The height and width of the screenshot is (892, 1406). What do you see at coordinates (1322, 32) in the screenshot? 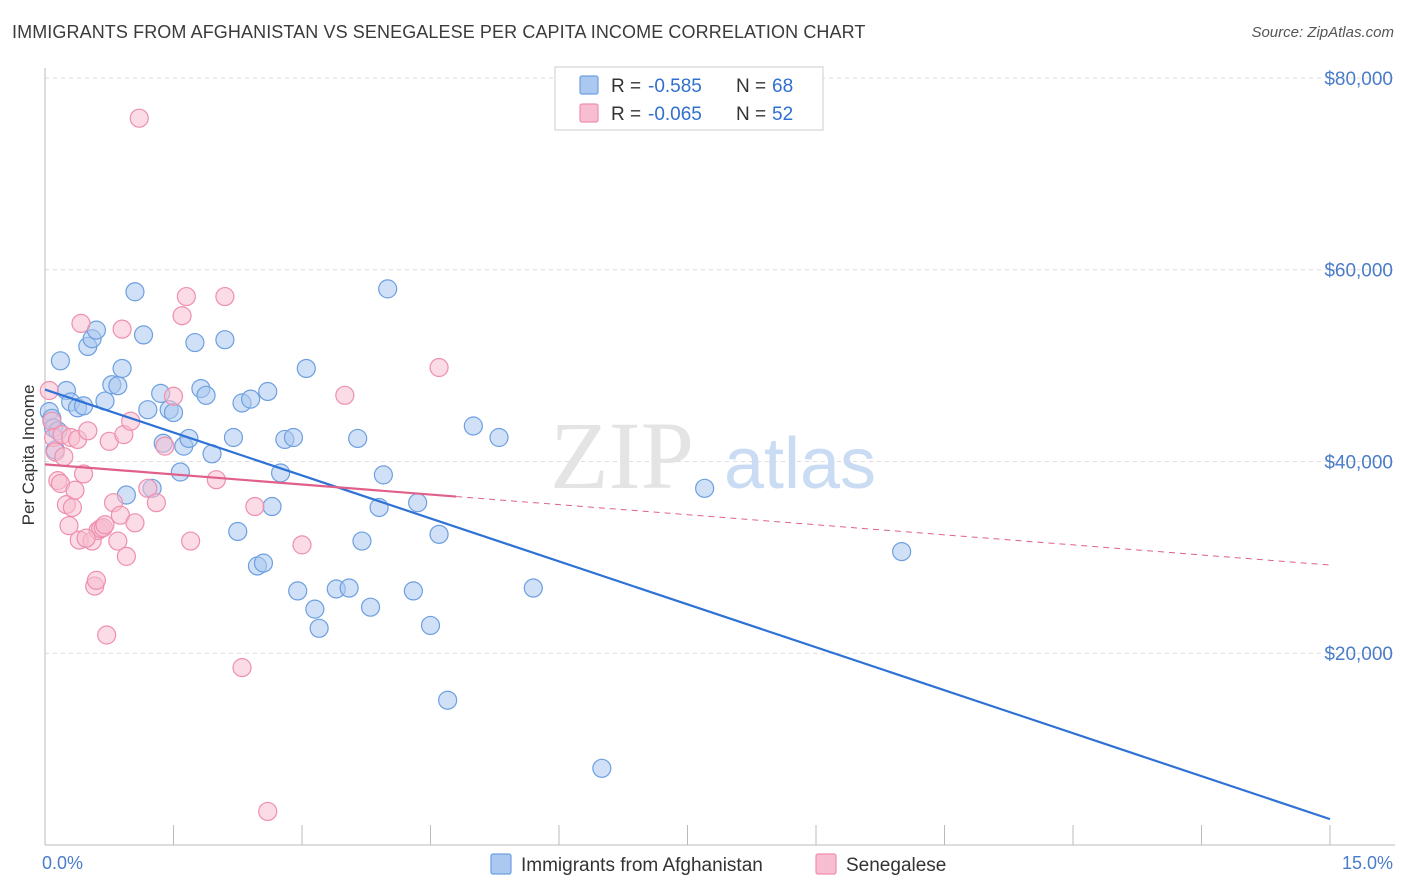
I see `source-label: Source: ZipAtlas.com` at bounding box center [1322, 32].